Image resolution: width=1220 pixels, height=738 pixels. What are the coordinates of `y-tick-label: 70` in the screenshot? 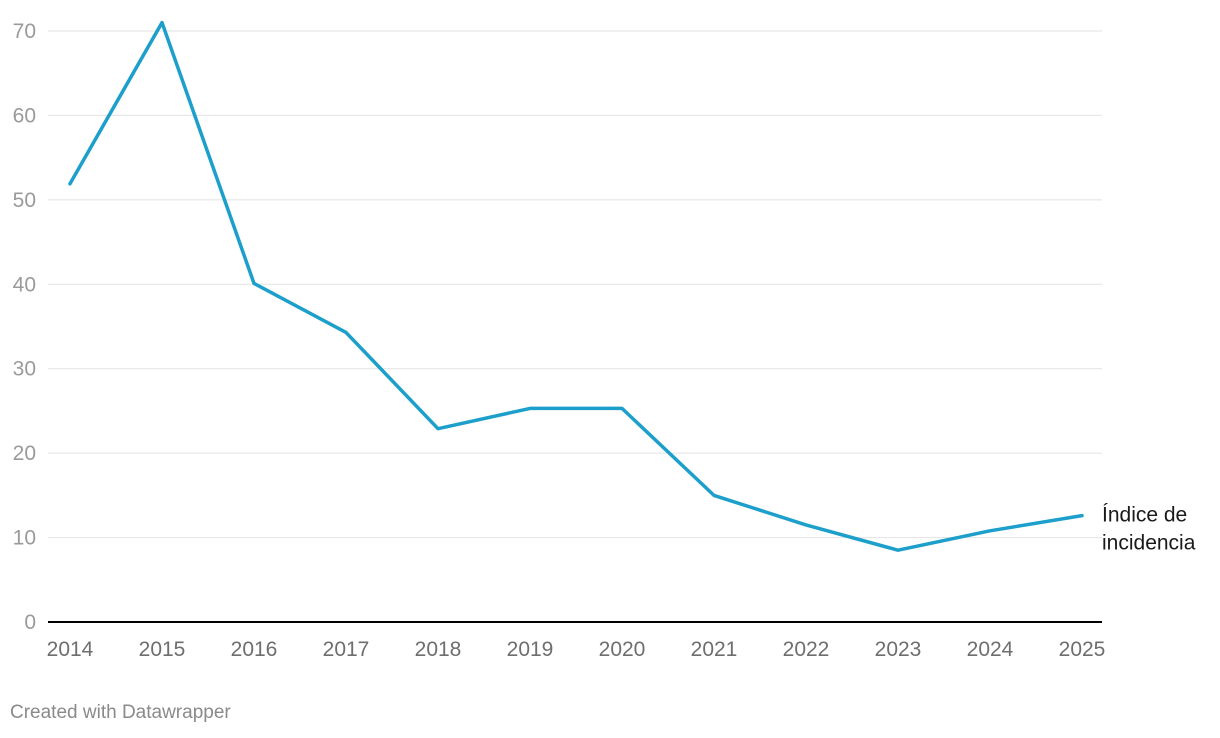 It's located at (24, 31).